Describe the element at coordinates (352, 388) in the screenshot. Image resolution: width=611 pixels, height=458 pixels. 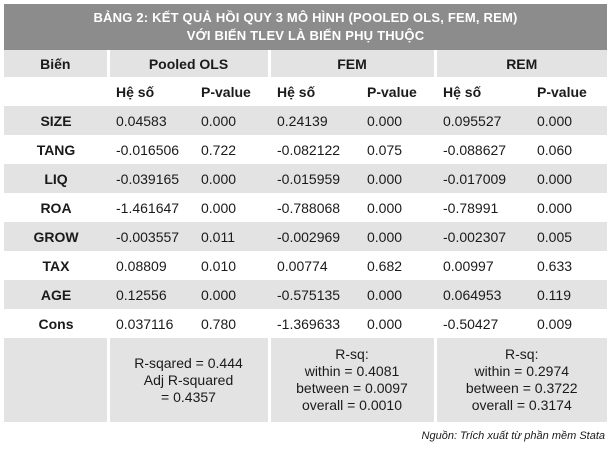
I see `fem-stat-line: between = 0.0097` at that location.